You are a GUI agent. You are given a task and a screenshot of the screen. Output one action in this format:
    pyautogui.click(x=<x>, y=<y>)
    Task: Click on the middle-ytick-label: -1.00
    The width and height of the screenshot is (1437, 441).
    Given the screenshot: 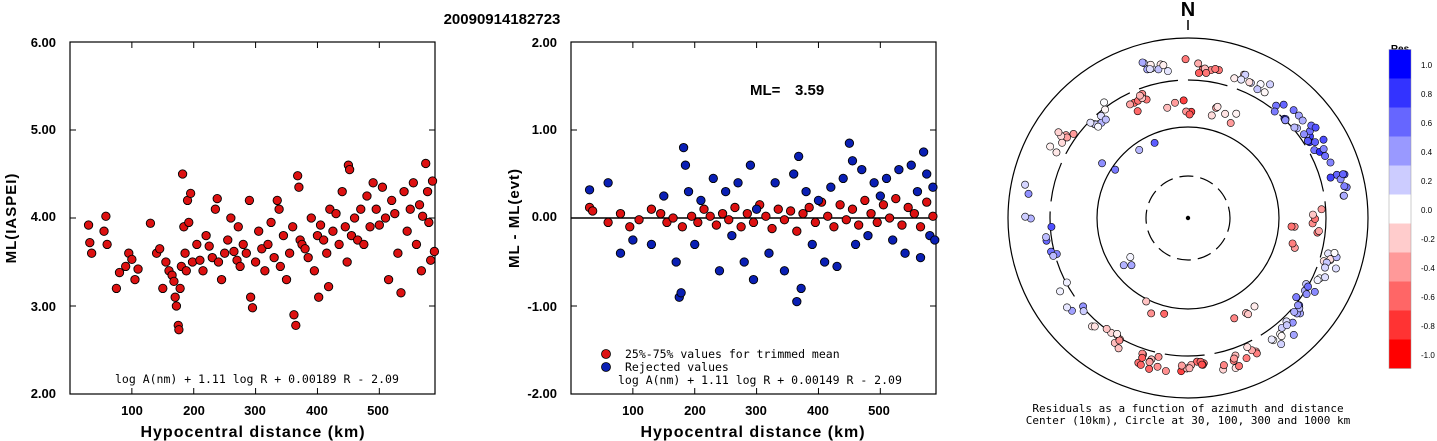 What is the action you would take?
    pyautogui.click(x=542, y=306)
    